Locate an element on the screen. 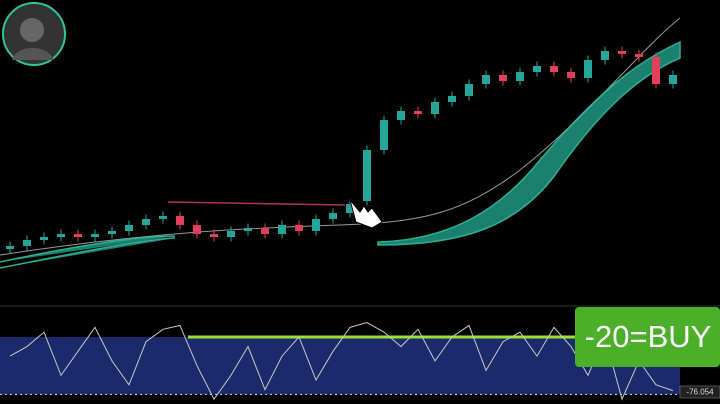  buy-badge is located at coordinates (647, 337).